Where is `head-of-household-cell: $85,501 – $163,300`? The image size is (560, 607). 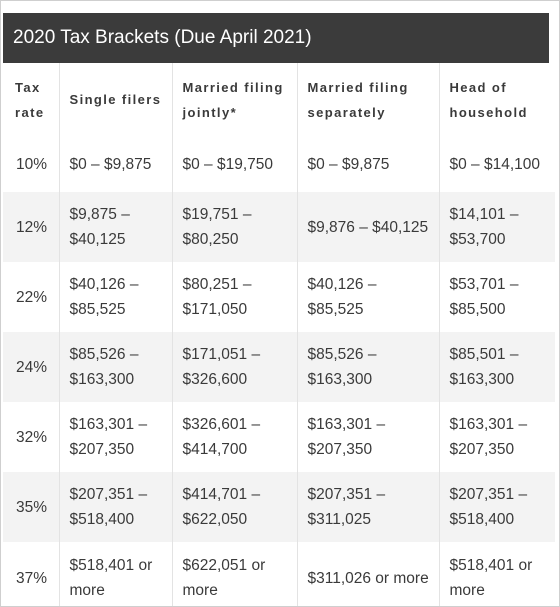 head-of-household-cell: $85,501 – $163,300 is located at coordinates (497, 367).